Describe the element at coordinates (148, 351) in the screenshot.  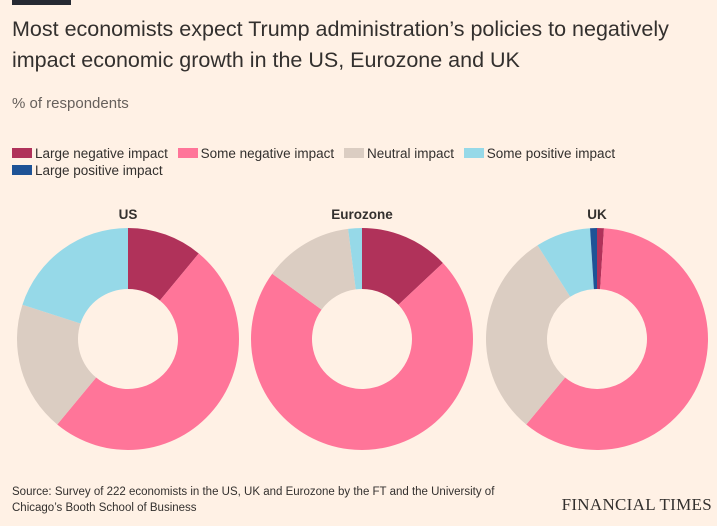
I see `donut-slice-us-some-negative-impact` at that location.